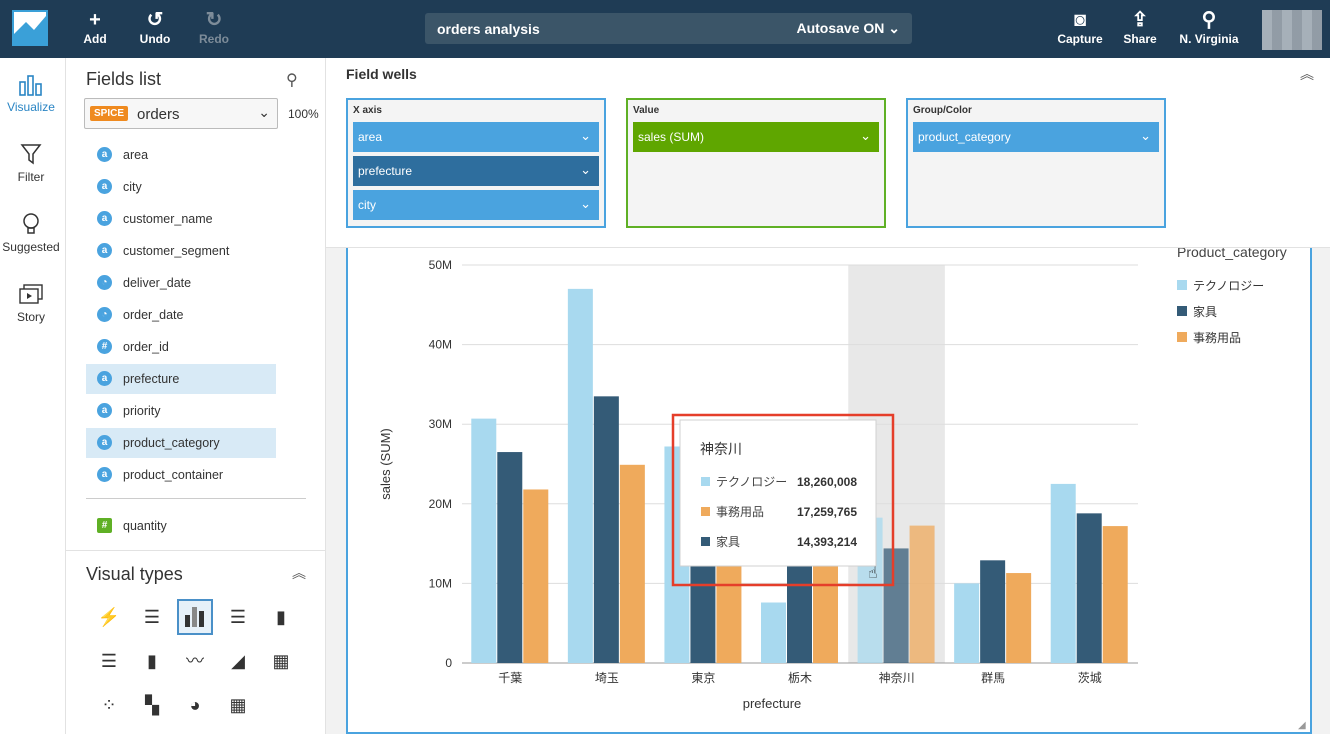 This screenshot has width=1330, height=739. What do you see at coordinates (195, 661) in the screenshot?
I see `line-chart-icon: 〰` at bounding box center [195, 661].